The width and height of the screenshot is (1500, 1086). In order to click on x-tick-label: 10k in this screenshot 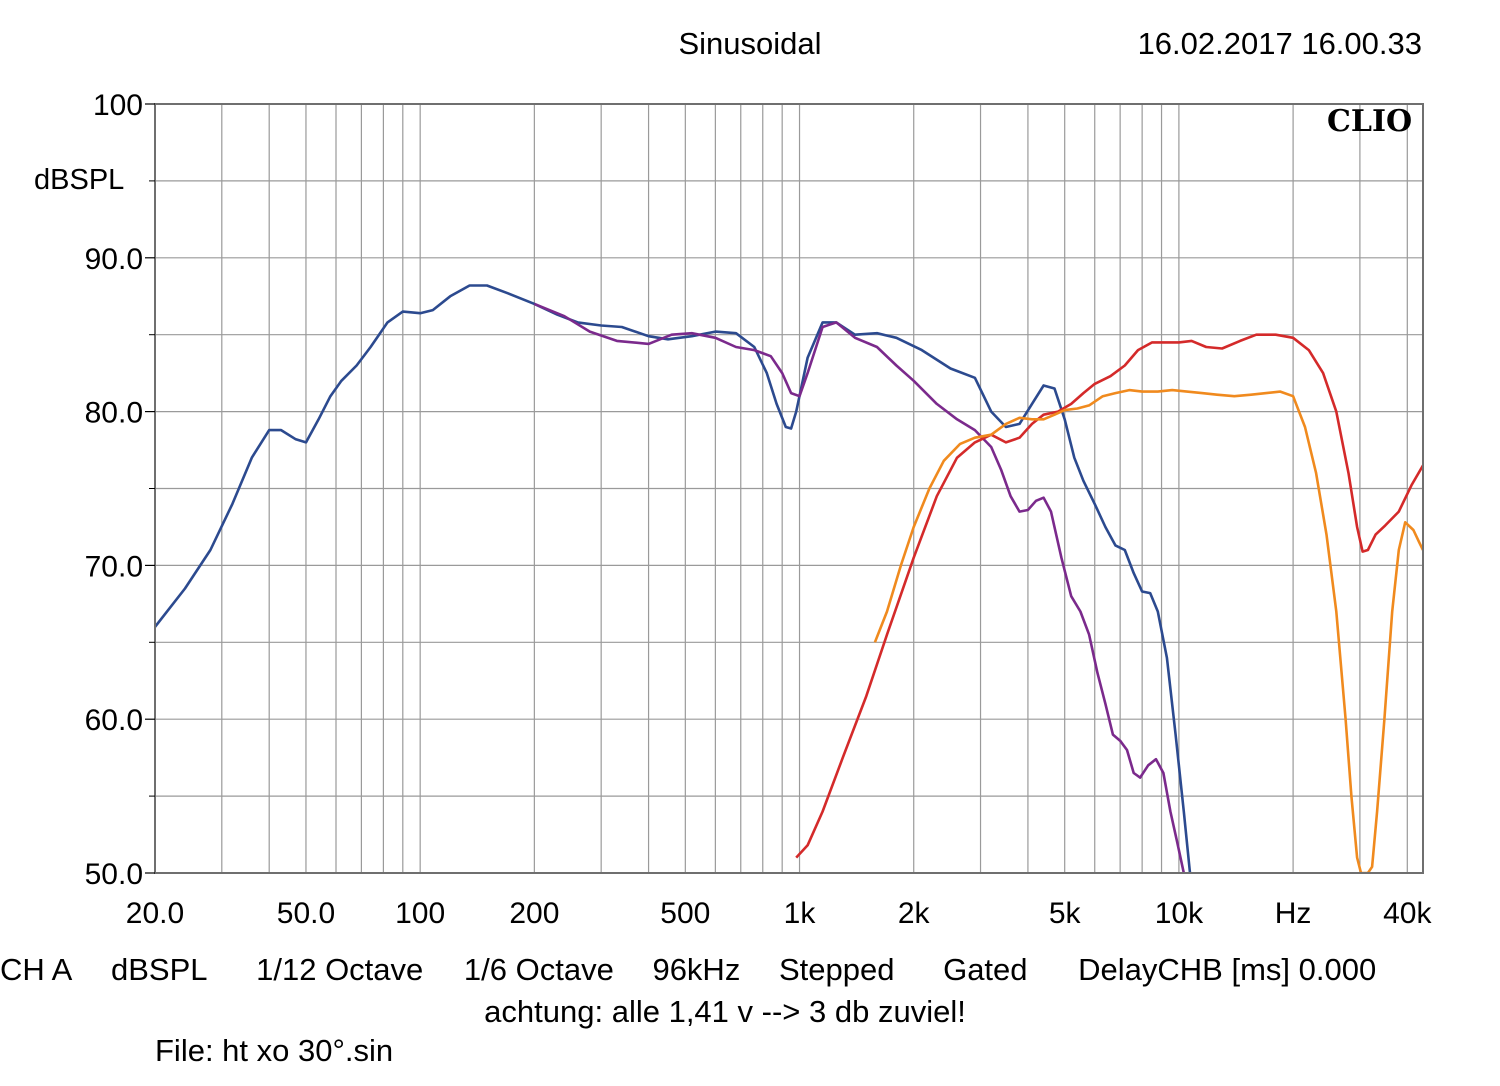, I will do `click(1179, 913)`.